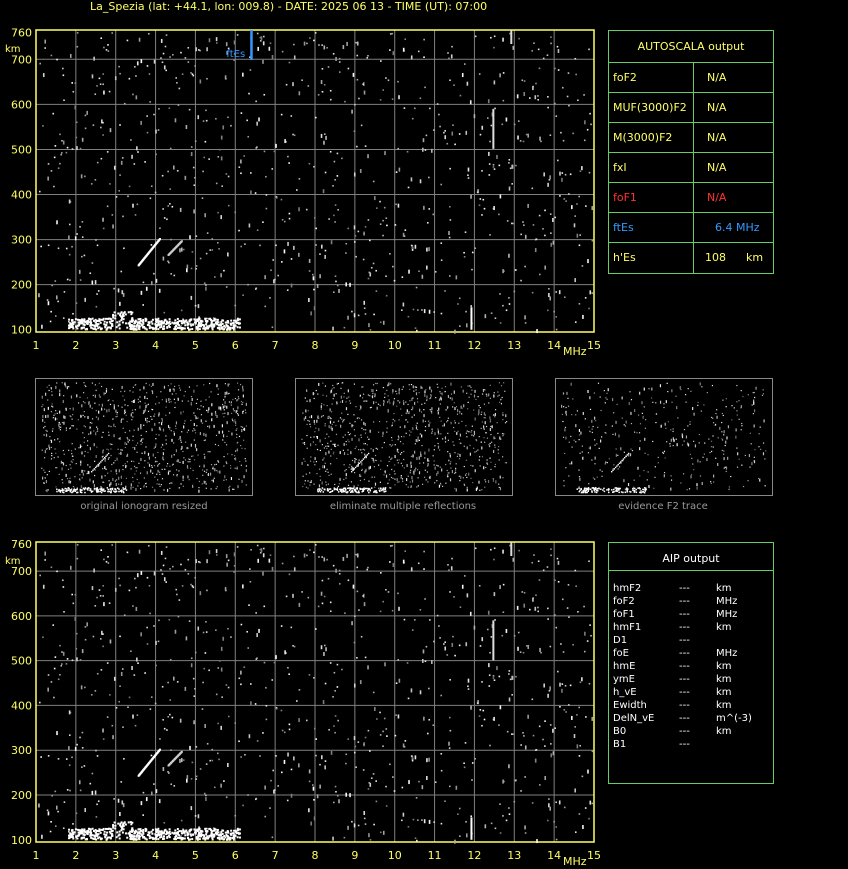  I want to click on thumbnail-original-plot, so click(144, 438).